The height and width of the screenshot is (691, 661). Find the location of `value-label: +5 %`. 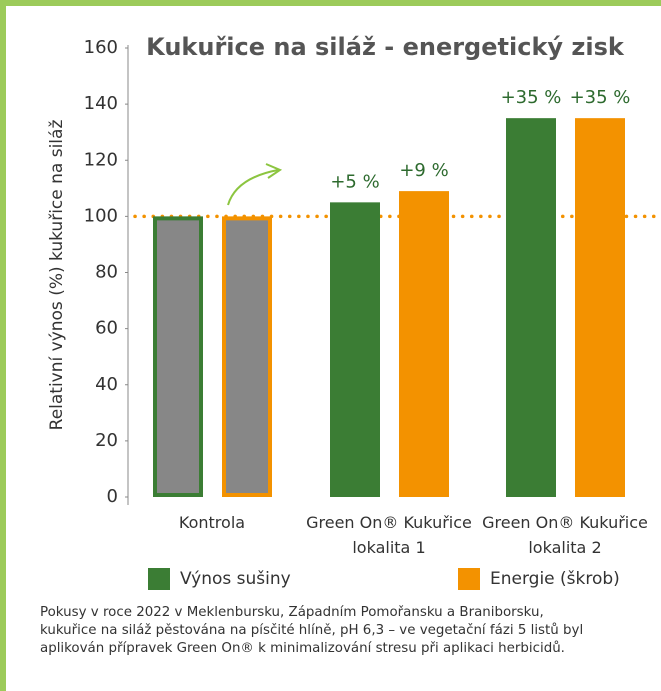

value-label: +5 % is located at coordinates (354, 181).